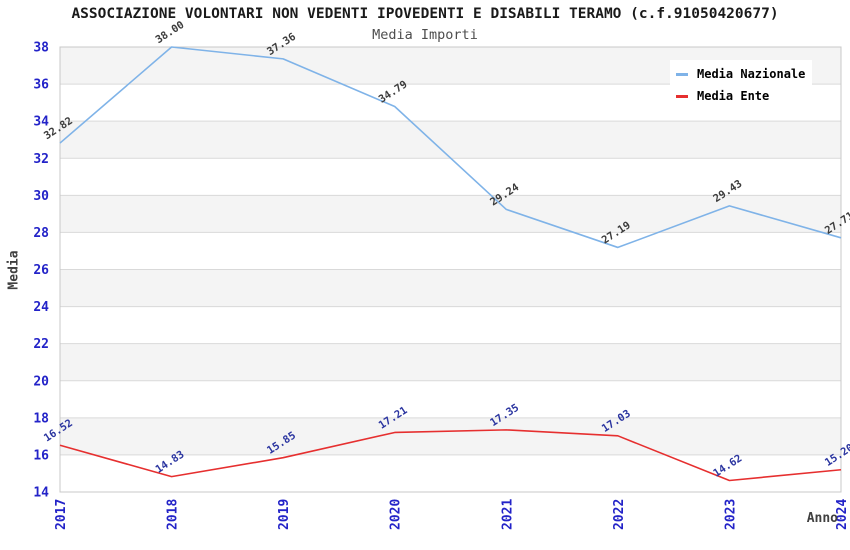 The height and width of the screenshot is (550, 850). Describe the element at coordinates (41, 85) in the screenshot. I see `y-tick-label: 36` at that location.